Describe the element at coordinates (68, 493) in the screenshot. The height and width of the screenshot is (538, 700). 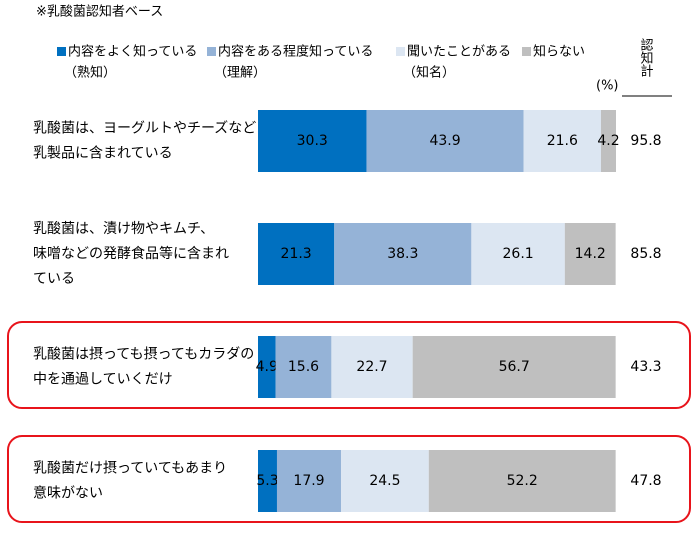
I see `category-label: 意味がない` at that location.